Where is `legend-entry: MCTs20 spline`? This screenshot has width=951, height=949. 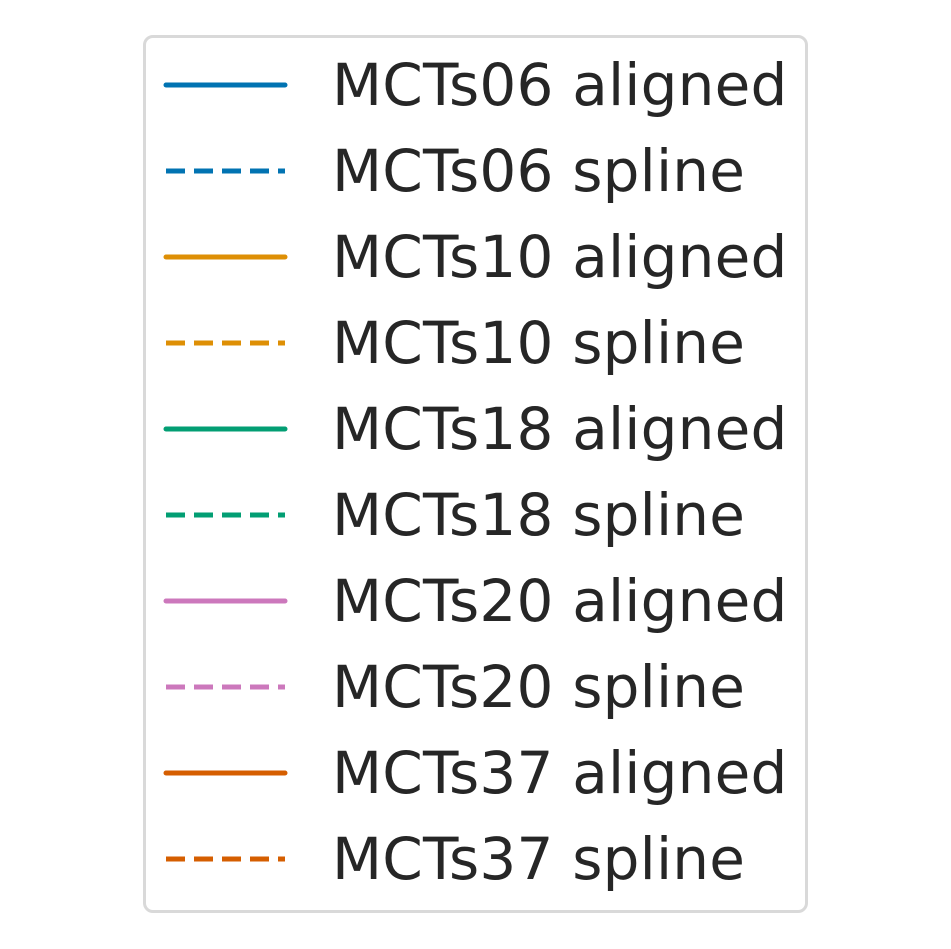 legend-entry: MCTs20 spline is located at coordinates (475, 687).